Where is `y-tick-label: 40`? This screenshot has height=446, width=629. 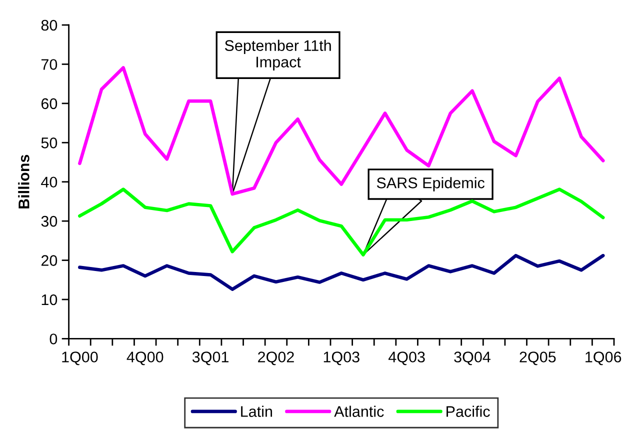
y-tick-label: 40 is located at coordinates (49, 182).